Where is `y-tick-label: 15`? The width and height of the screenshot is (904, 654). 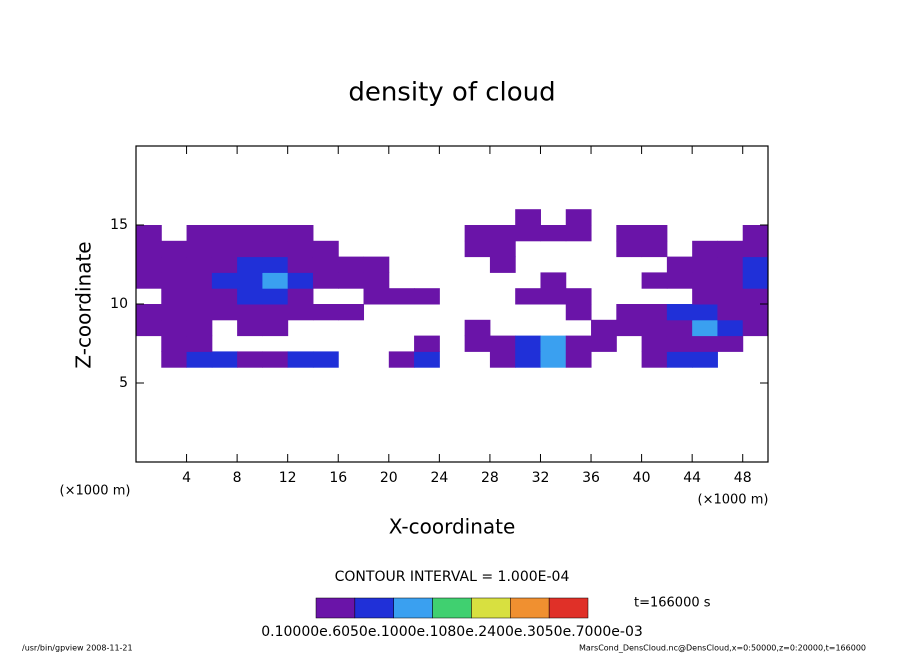 y-tick-label: 15 is located at coordinates (119, 225).